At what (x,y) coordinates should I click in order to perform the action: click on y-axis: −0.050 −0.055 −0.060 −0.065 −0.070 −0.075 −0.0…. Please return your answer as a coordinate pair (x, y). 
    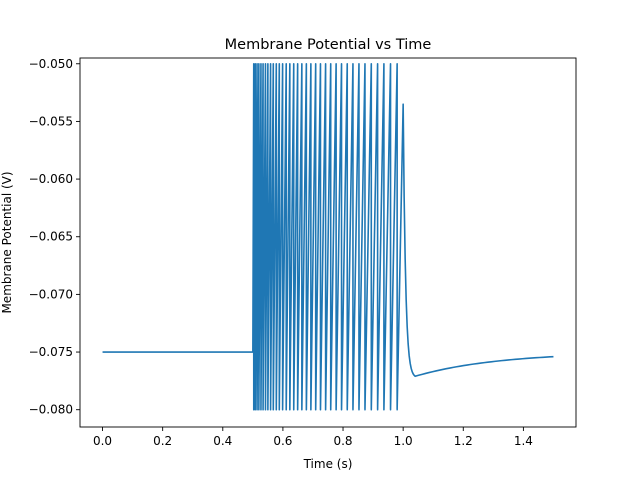
    Looking at the image, I should click on (54, 237).